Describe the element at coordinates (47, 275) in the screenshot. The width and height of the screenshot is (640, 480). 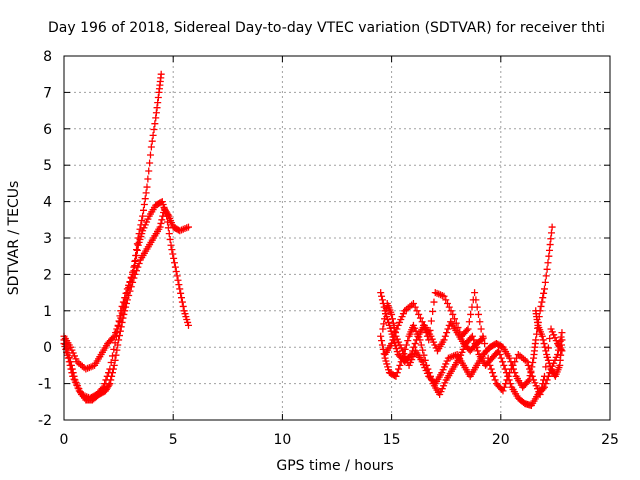
I see `y-tick-label: 2` at that location.